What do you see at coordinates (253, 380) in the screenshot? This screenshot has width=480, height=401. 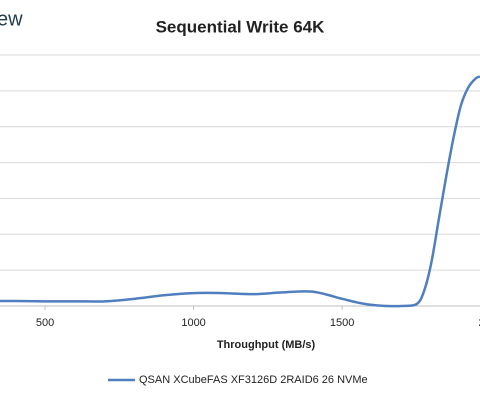 I see `legend-label: QSAN XCubeFAS XF3126D 2RAID6 26 NVMe` at bounding box center [253, 380].